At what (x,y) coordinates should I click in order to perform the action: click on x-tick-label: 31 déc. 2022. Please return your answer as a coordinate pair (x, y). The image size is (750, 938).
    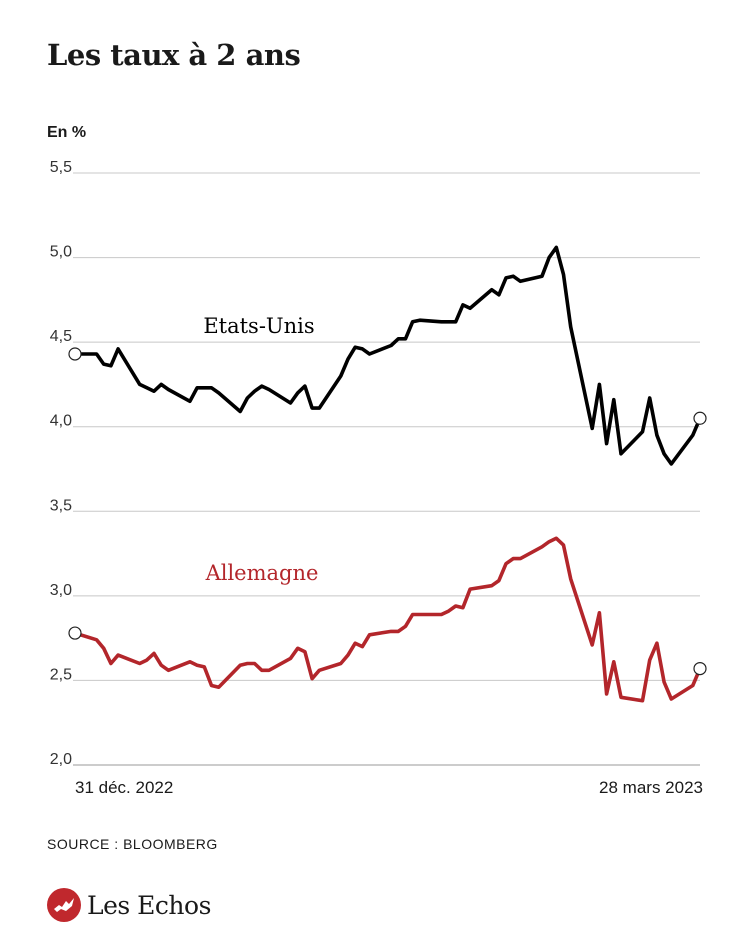
    Looking at the image, I should click on (124, 787).